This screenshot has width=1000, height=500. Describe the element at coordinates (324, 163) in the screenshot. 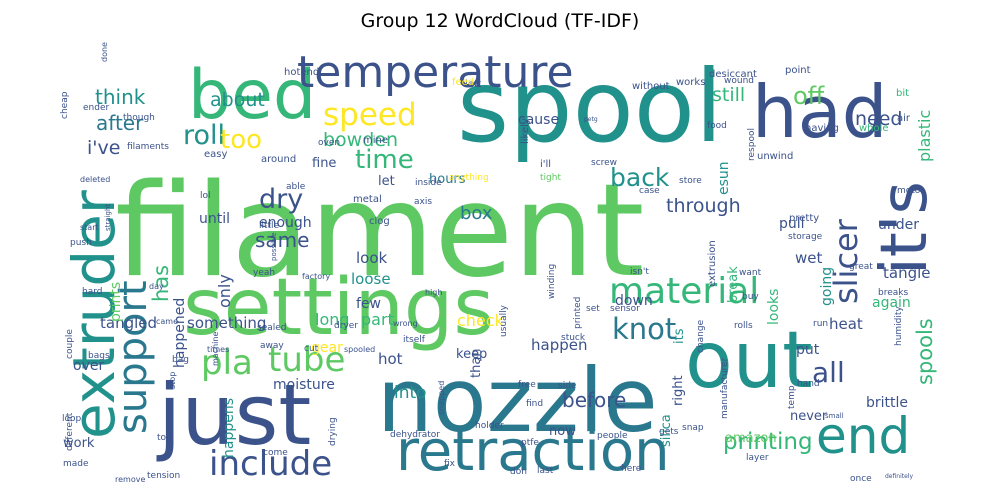

I see `word-72: fine` at that location.